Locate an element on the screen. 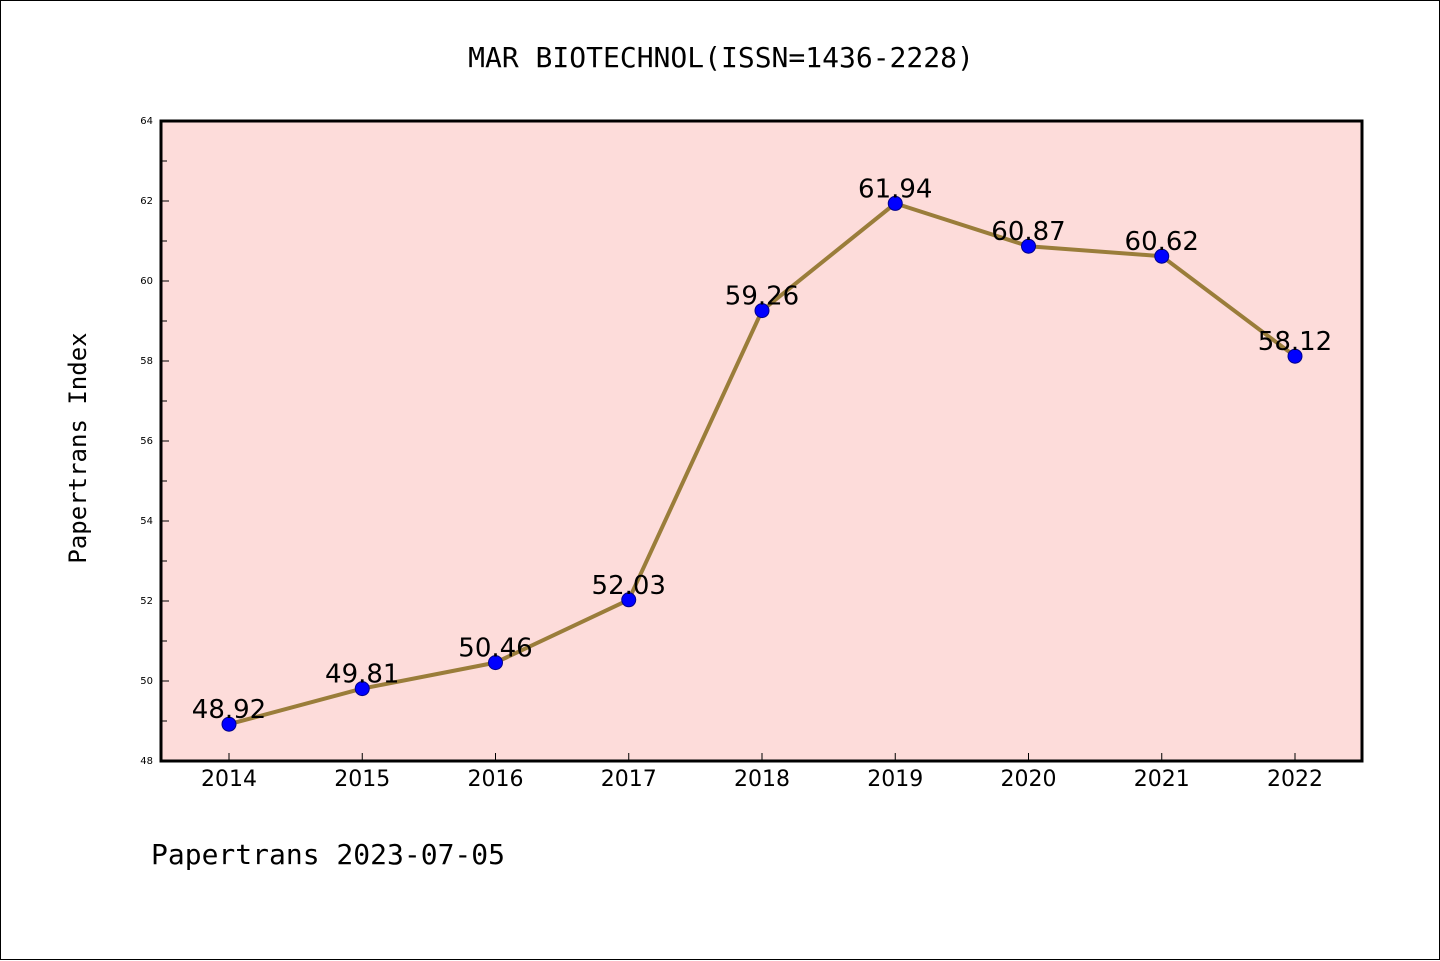  x-tick-label: 2020 is located at coordinates (1029, 779).